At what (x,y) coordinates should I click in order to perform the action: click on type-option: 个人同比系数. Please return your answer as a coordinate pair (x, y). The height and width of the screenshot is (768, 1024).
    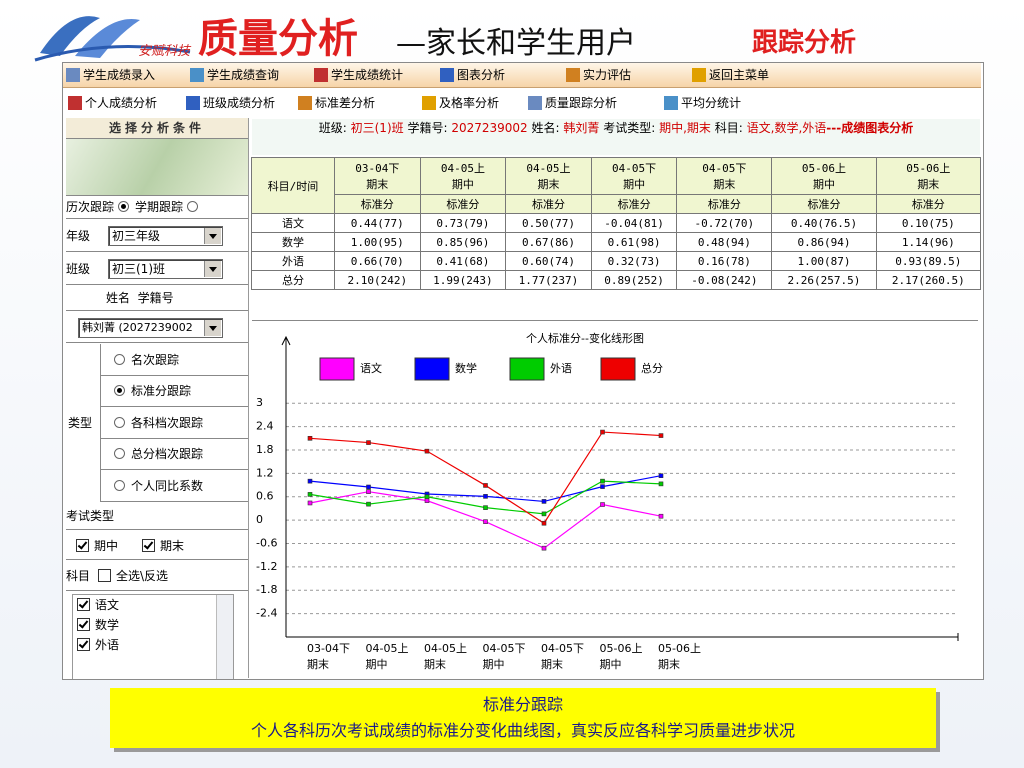
    Looking at the image, I should click on (174, 486).